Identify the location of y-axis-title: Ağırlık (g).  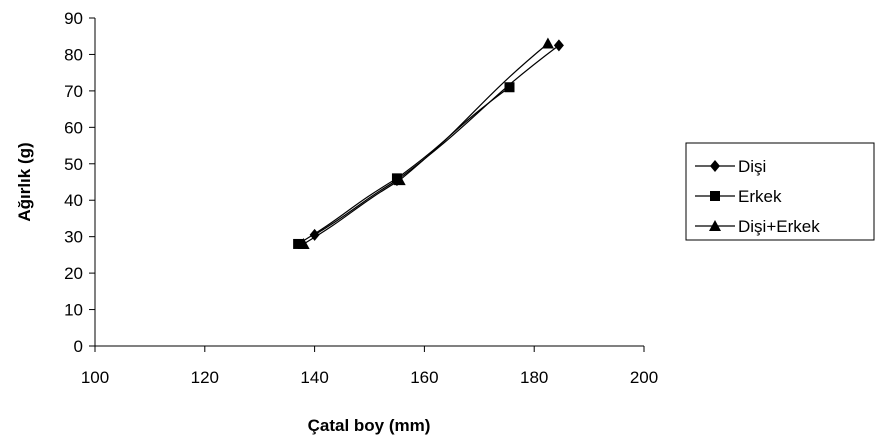
(24, 181).